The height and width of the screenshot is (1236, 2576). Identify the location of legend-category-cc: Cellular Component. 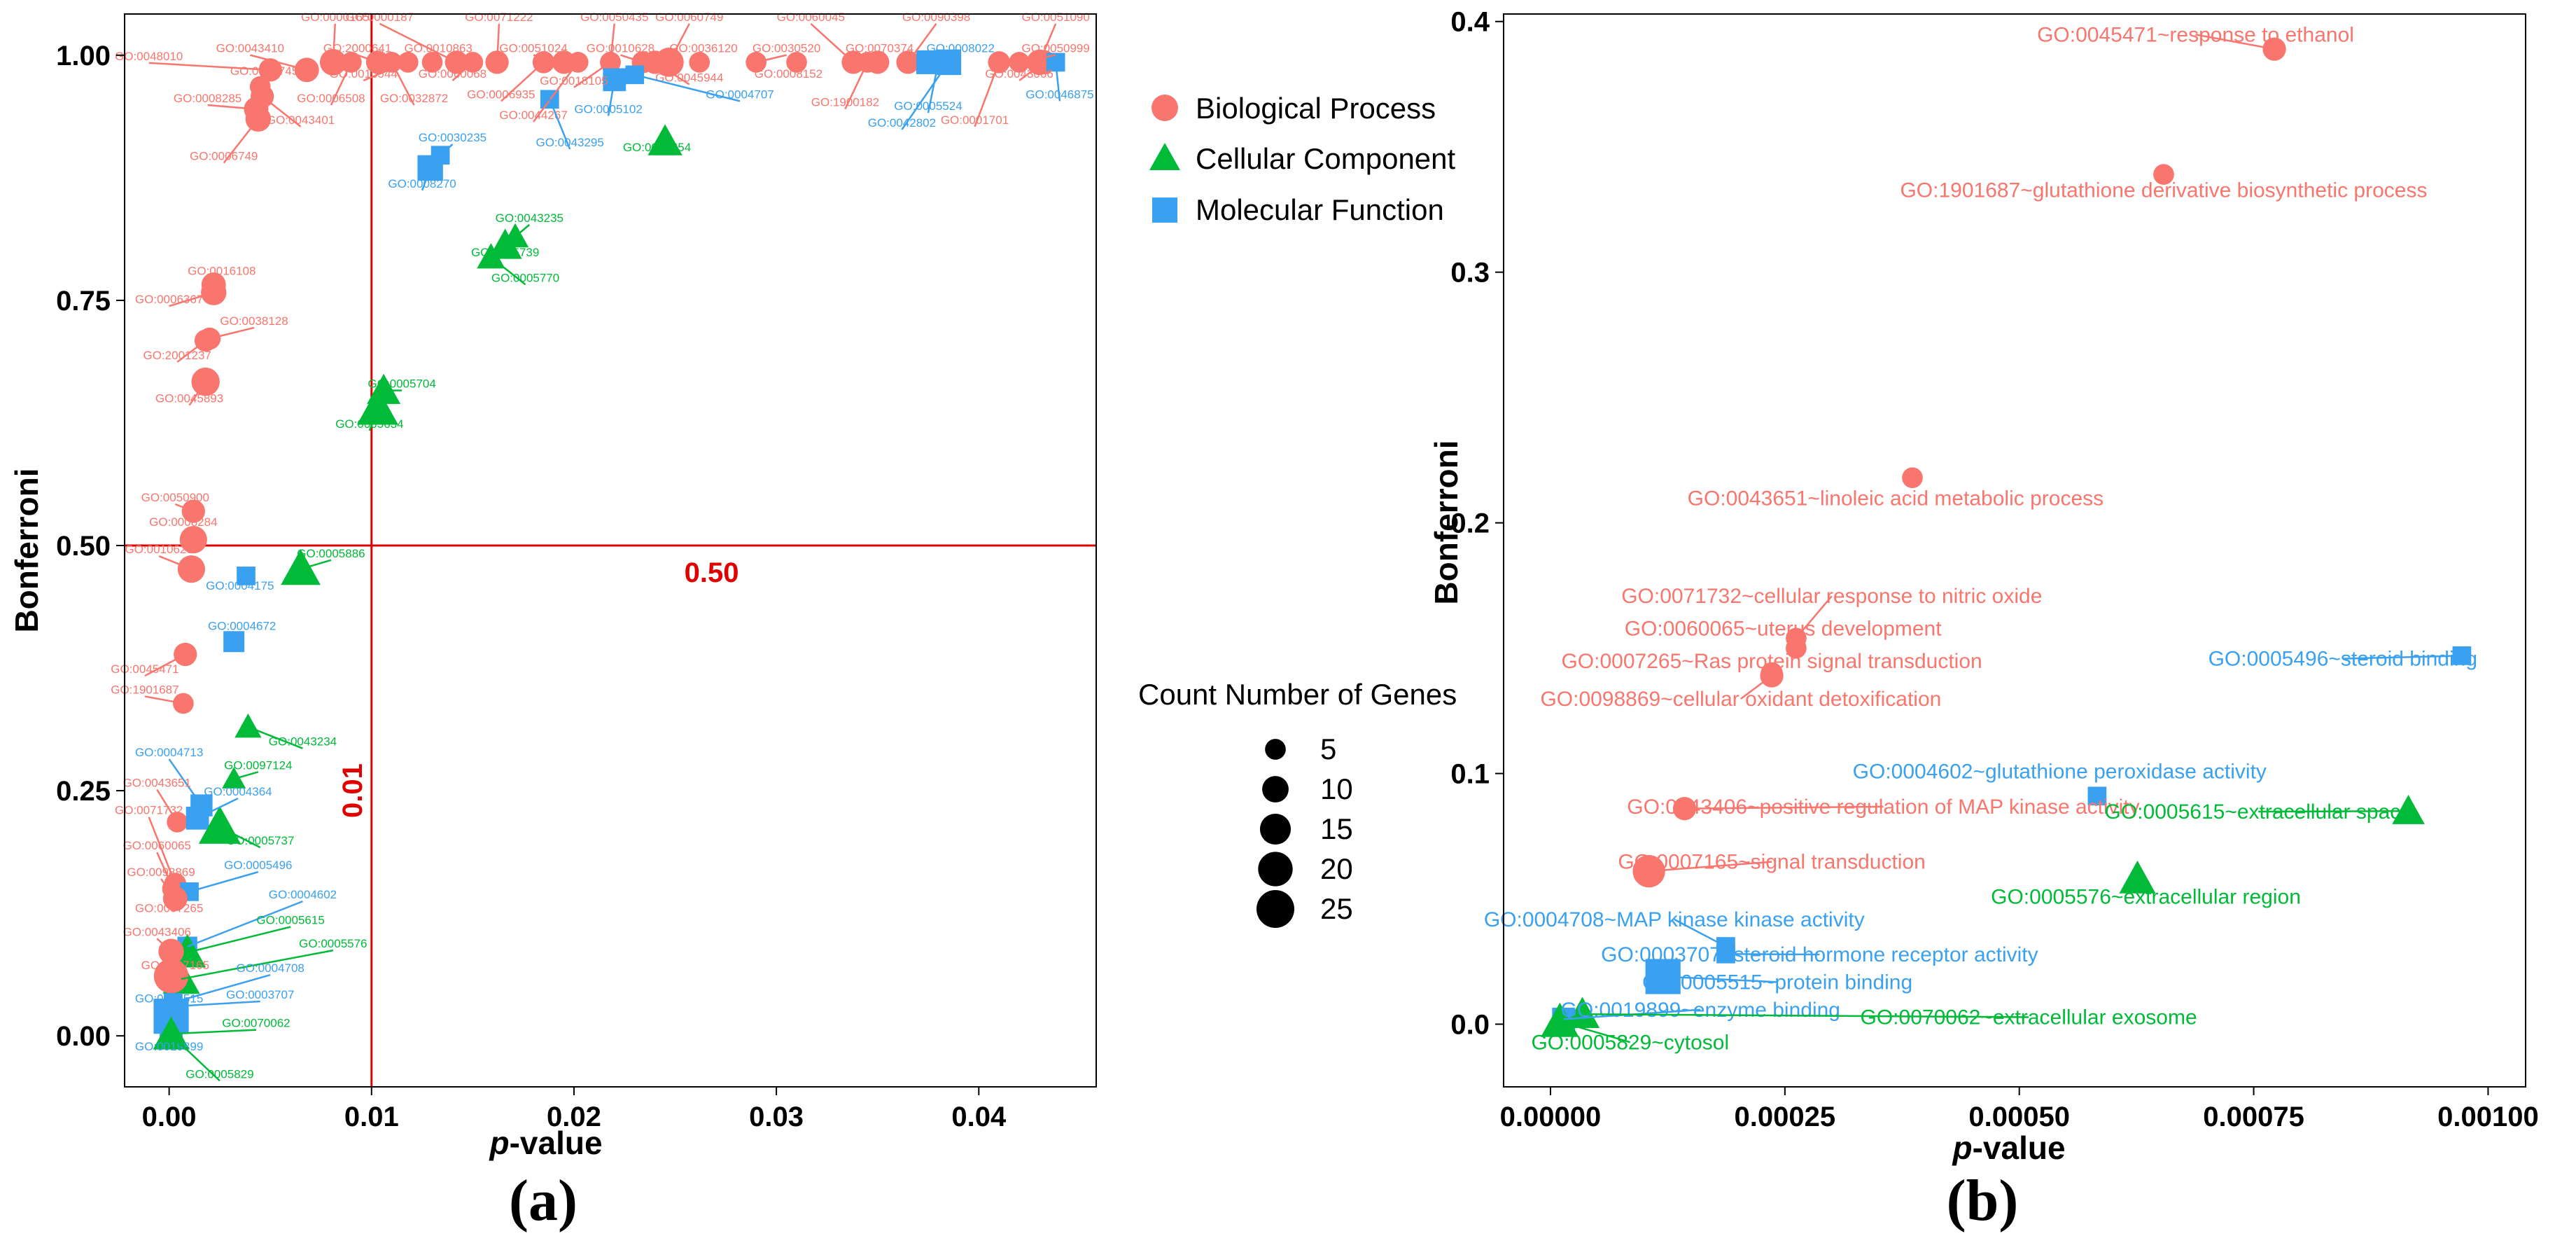
(1302, 158).